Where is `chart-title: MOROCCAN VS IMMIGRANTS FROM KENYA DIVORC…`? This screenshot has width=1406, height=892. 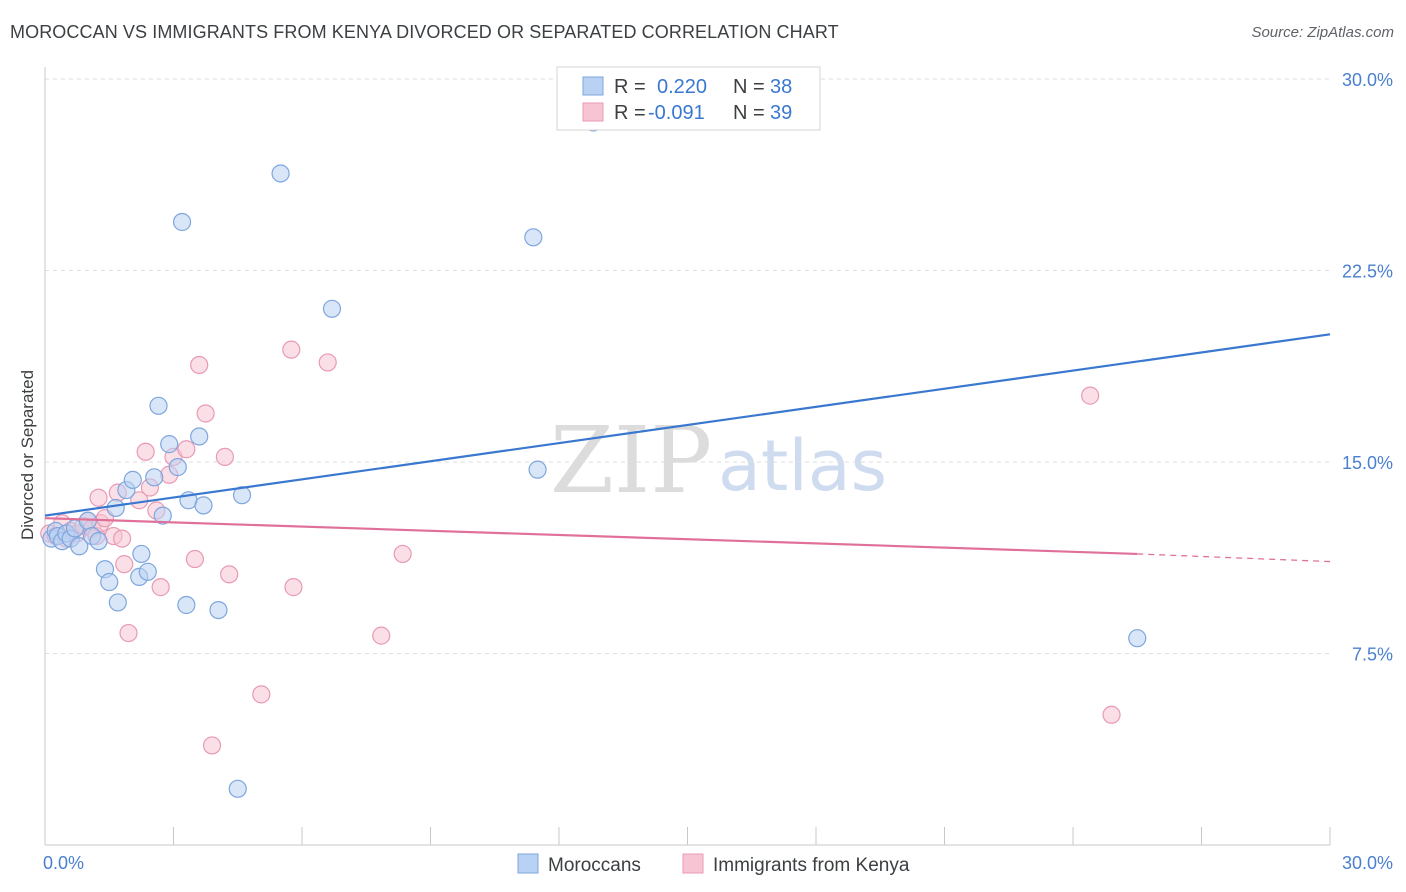
chart-title: MOROCCAN VS IMMIGRANTS FROM KENYA DIVORC… is located at coordinates (424, 32).